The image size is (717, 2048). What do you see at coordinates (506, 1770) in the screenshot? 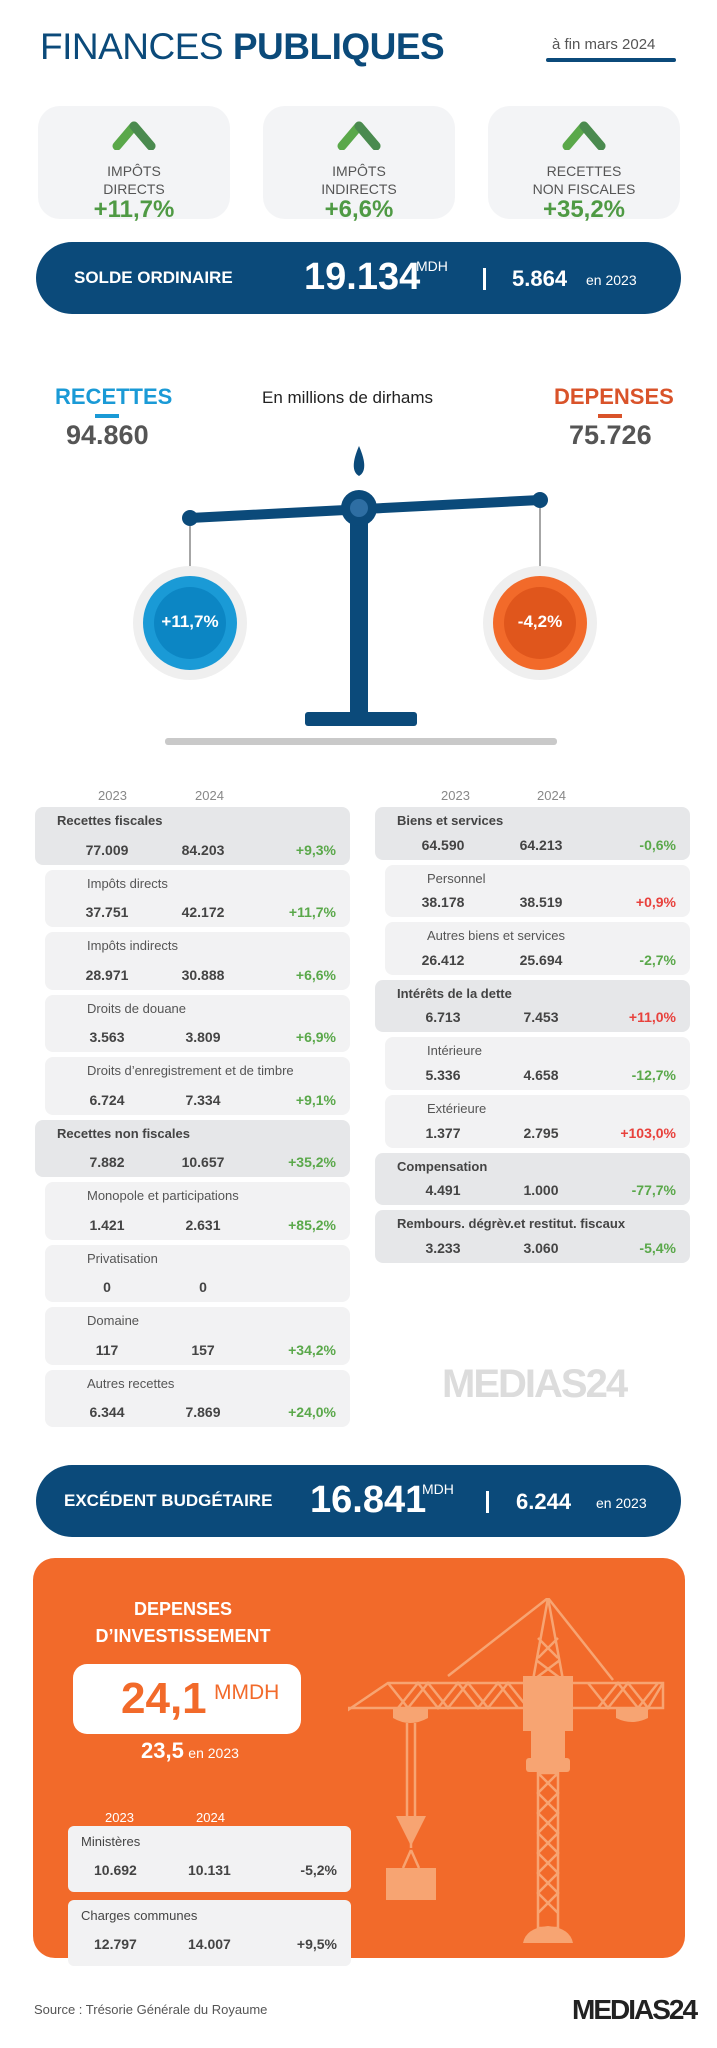
I see `crane-illustration` at bounding box center [506, 1770].